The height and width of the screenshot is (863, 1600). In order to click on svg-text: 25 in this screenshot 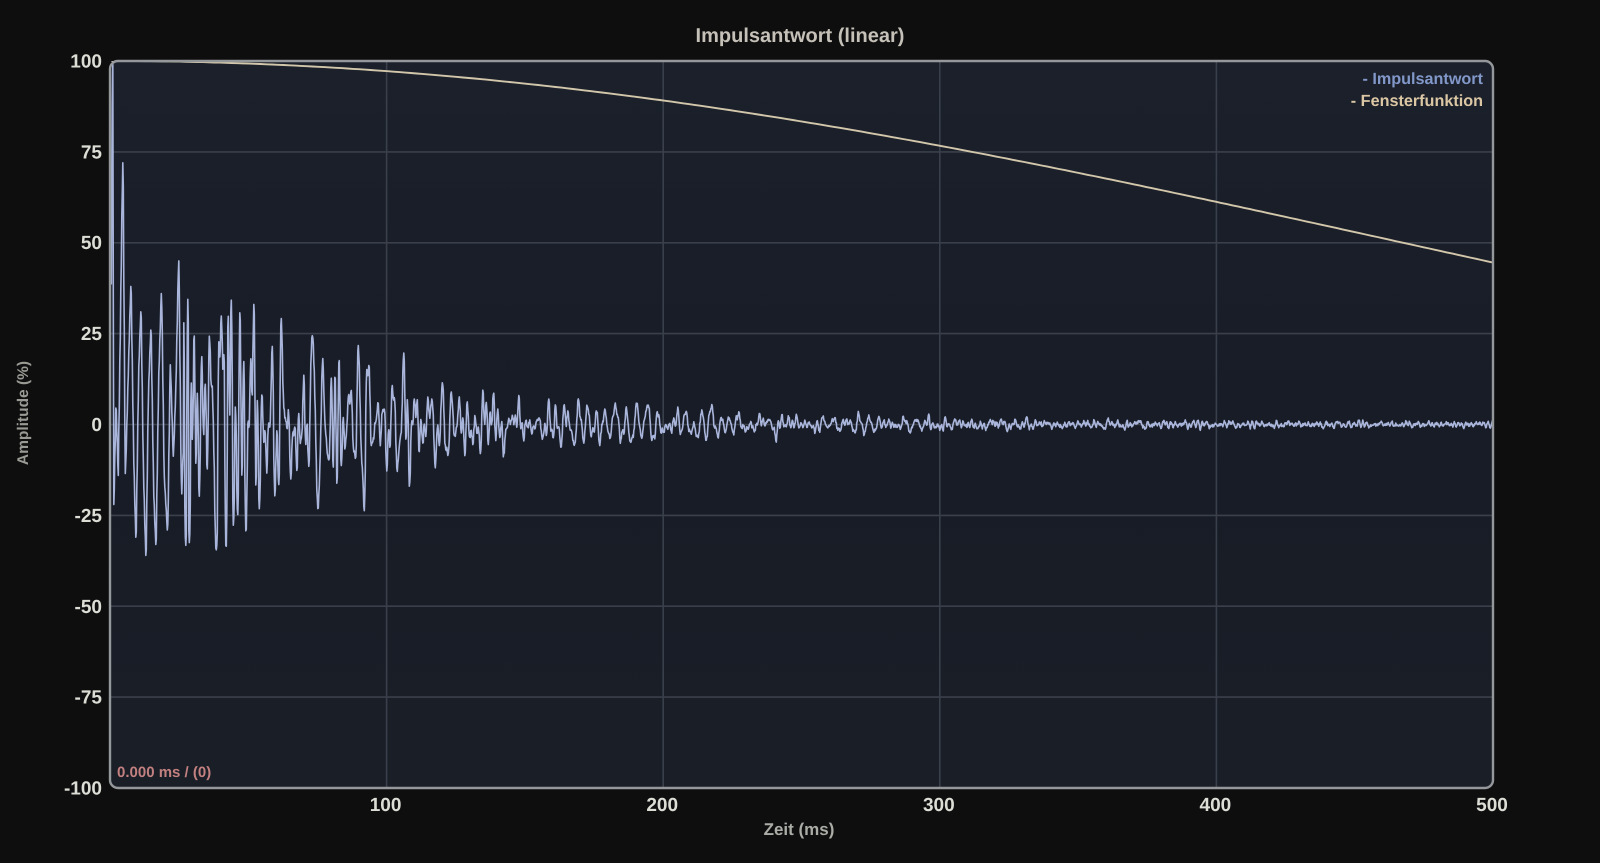, I will do `click(92, 334)`.